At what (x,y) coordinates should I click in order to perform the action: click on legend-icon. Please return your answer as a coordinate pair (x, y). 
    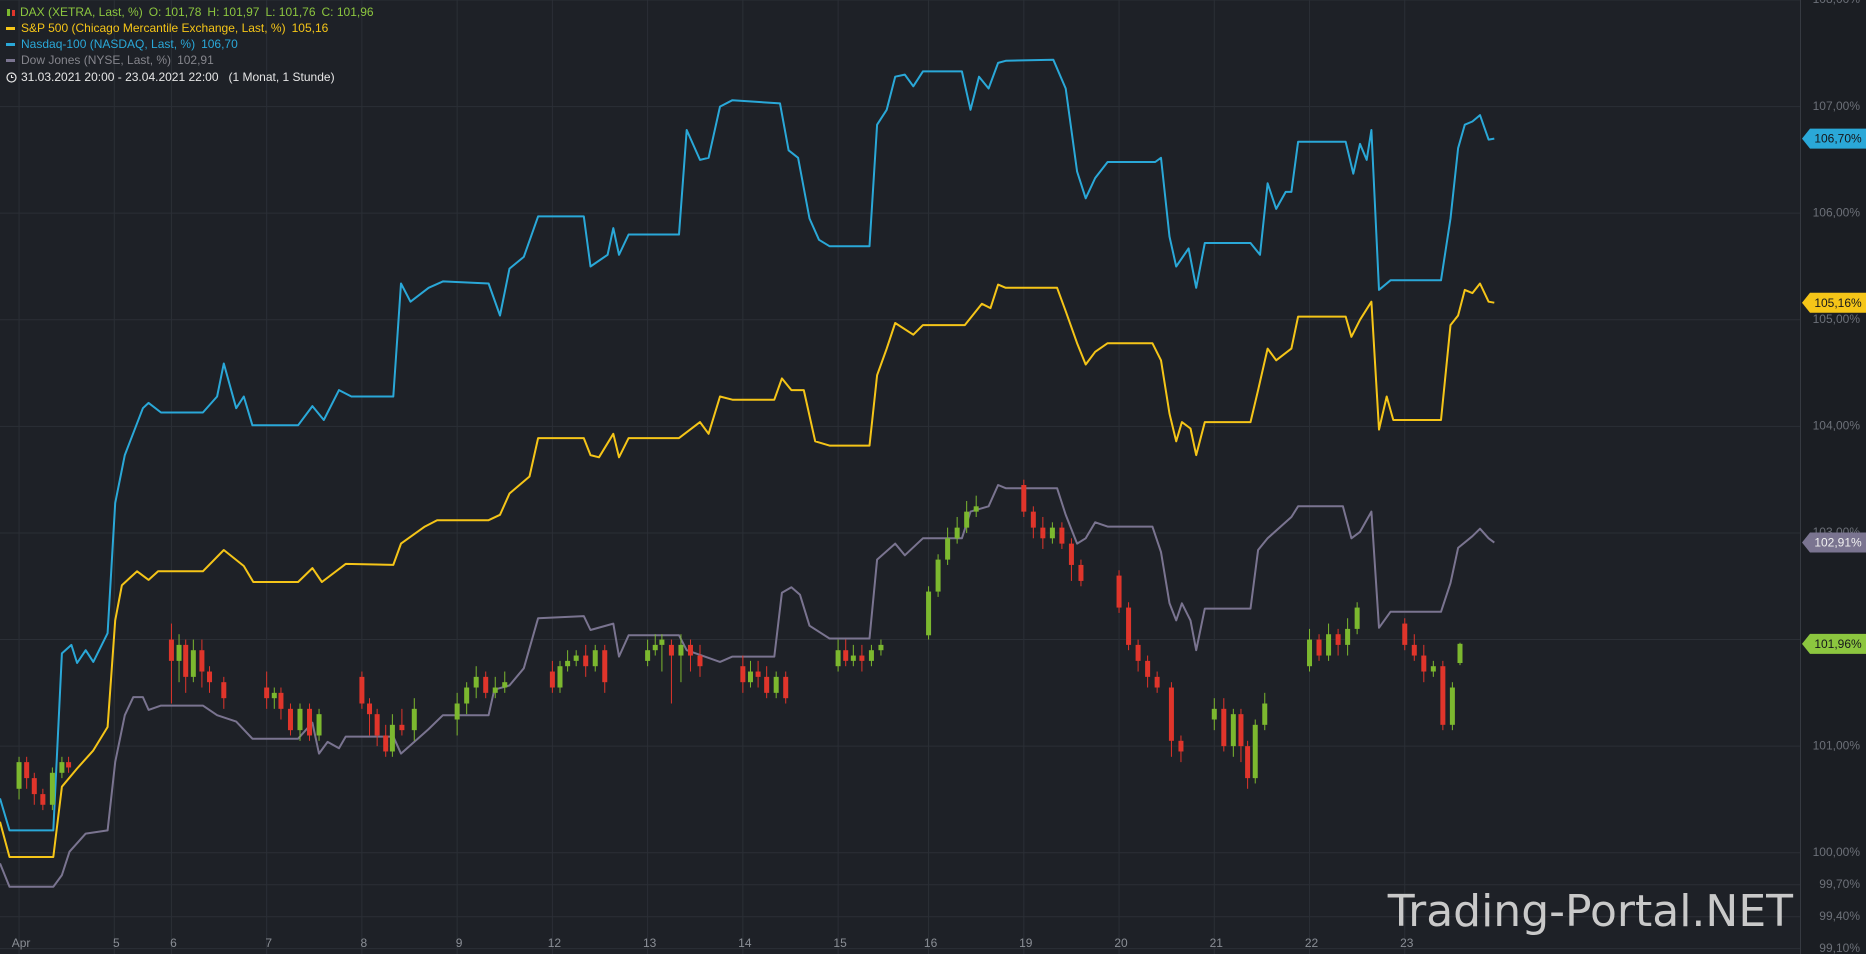
    Looking at the image, I should click on (11, 12).